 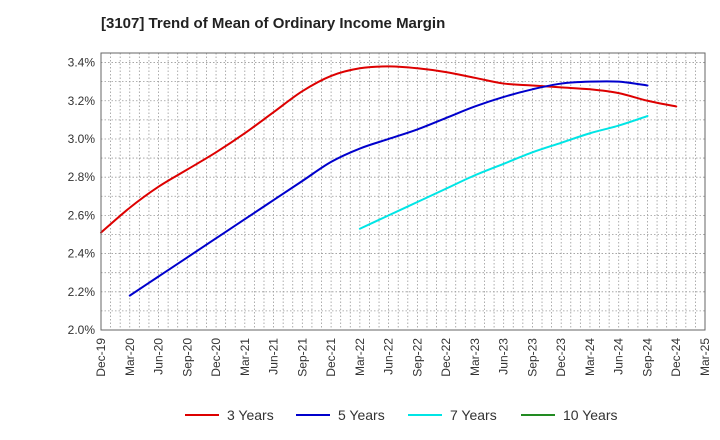 I want to click on legend-label: 3 Years, so click(x=250, y=415).